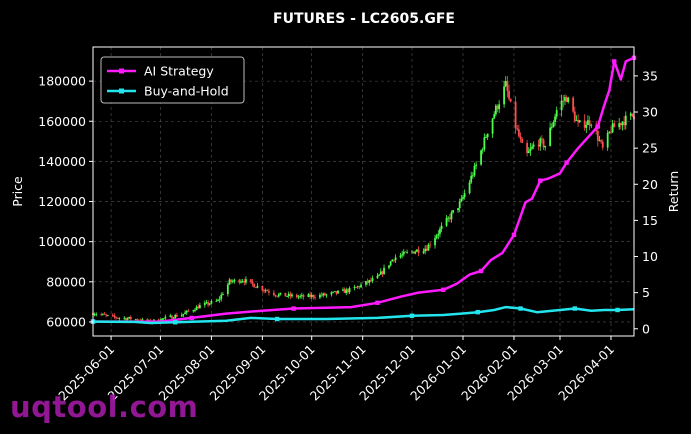 This screenshot has width=691, height=434. Describe the element at coordinates (646, 292) in the screenshot. I see `y2-tick-label: 5` at that location.